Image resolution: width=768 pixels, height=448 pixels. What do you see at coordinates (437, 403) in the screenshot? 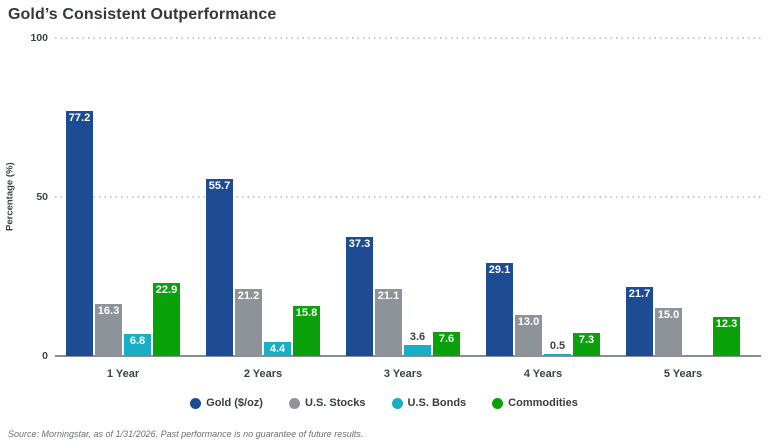
I see `legend-label-us-bonds: U.S. Bonds` at bounding box center [437, 403].